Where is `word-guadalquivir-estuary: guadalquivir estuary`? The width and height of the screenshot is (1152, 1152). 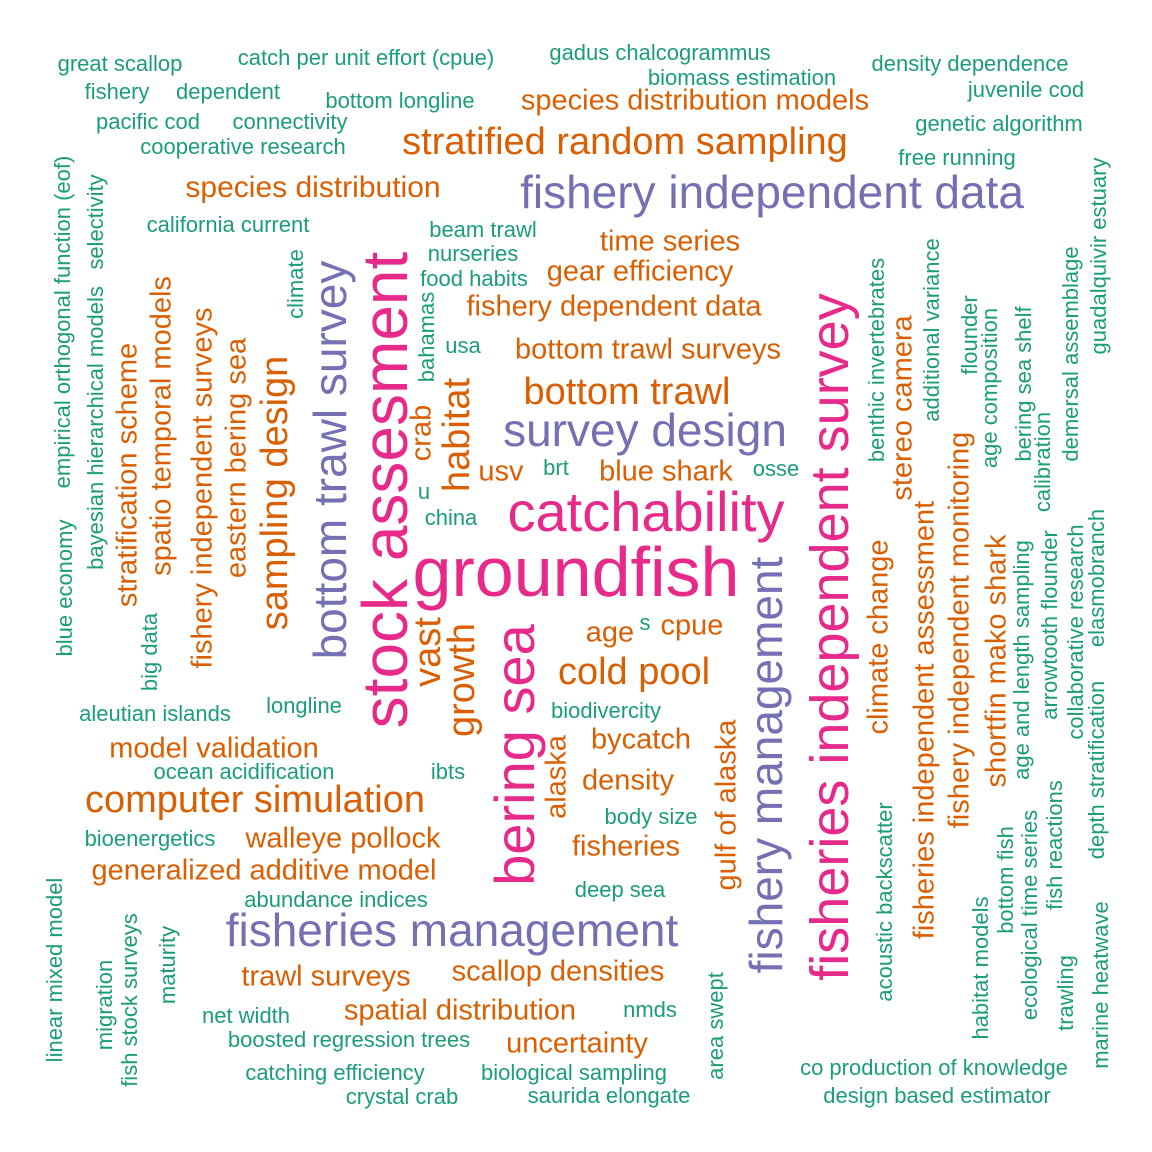
word-guadalquivir-estuary: guadalquivir estuary is located at coordinates (1098, 256).